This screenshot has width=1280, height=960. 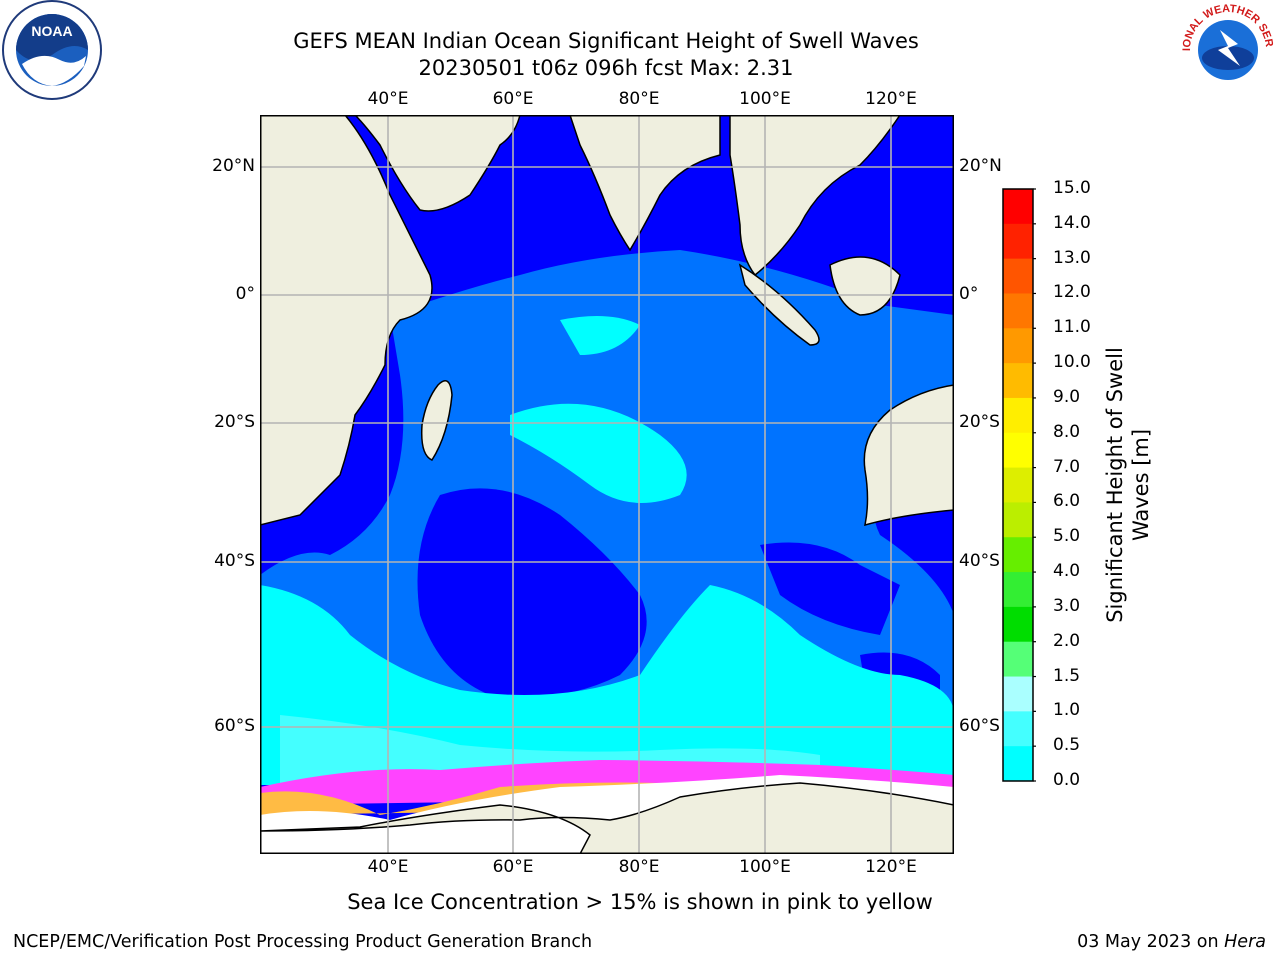 I want to click on lat-label-right-60s: 60°S, so click(x=979, y=726).